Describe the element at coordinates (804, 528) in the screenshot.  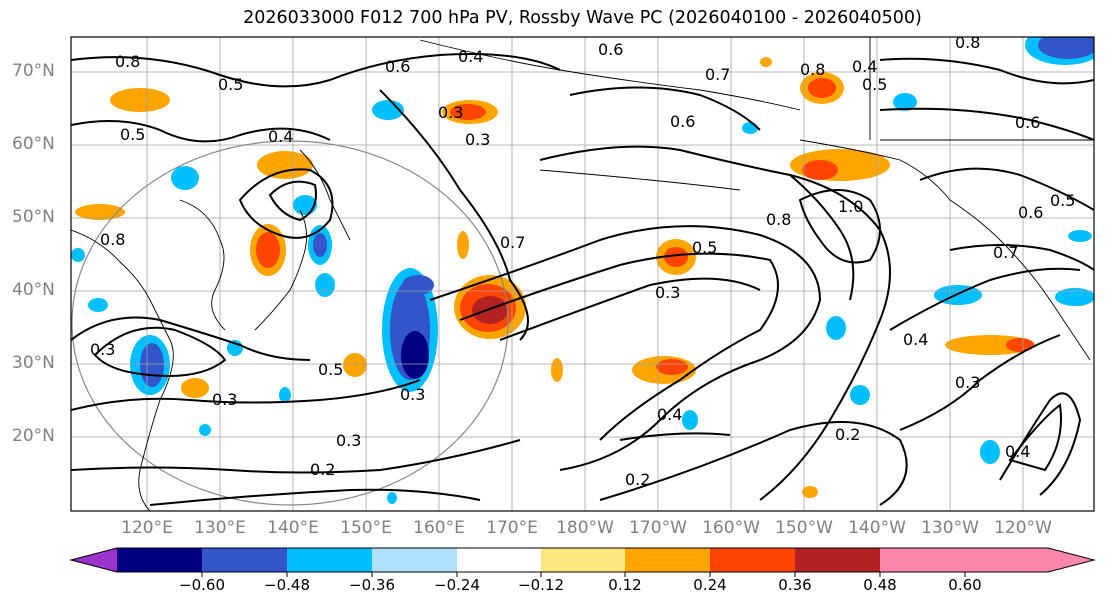
I see `lon-label: 150°W` at that location.